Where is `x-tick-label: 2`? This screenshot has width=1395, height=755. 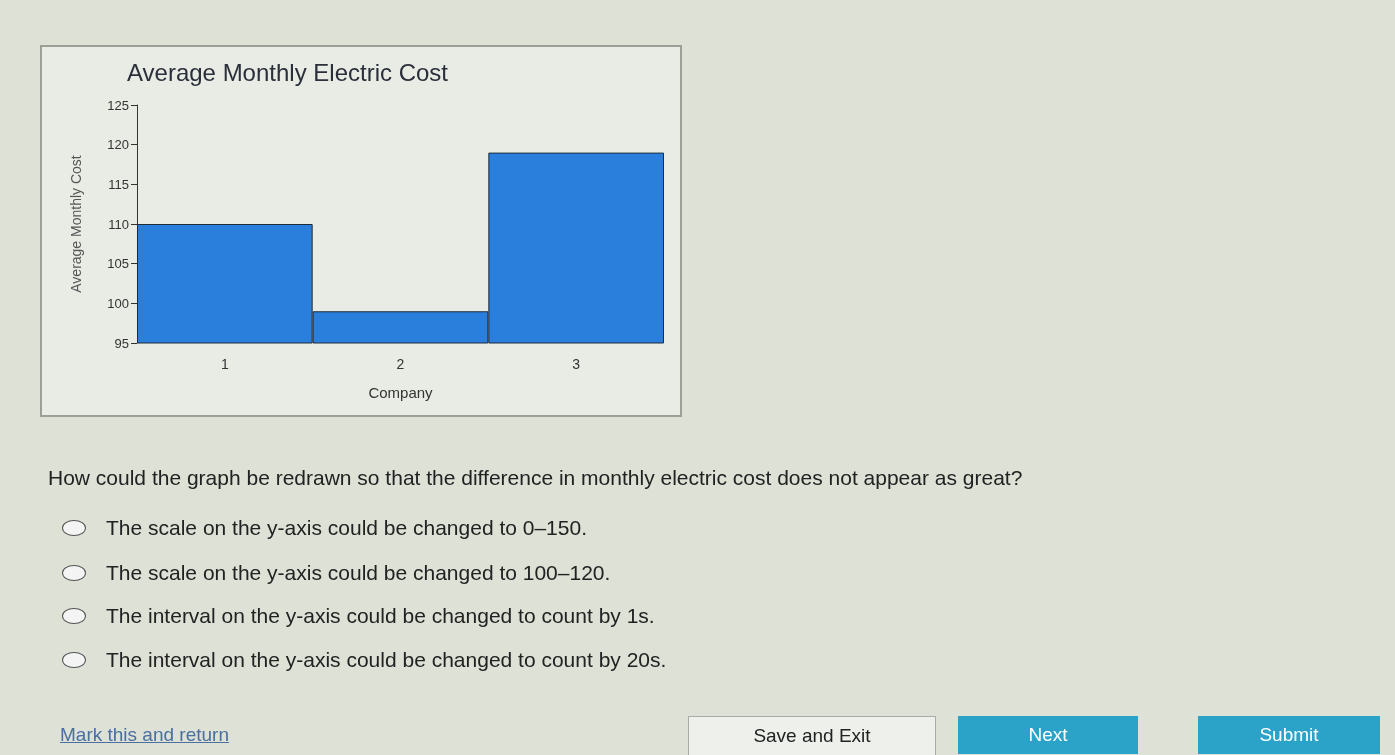
x-tick-label: 2 is located at coordinates (400, 364).